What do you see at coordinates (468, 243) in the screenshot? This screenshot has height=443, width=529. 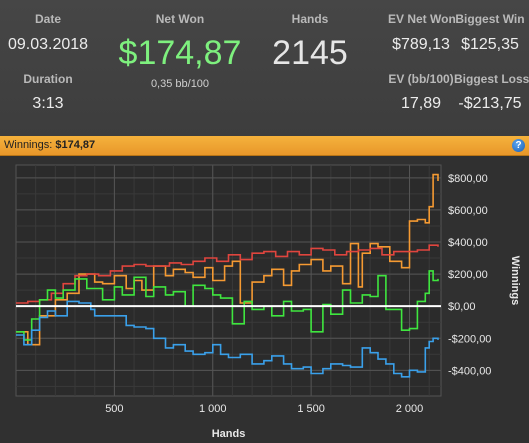 I see `y-tick-label: $400,00` at bounding box center [468, 243].